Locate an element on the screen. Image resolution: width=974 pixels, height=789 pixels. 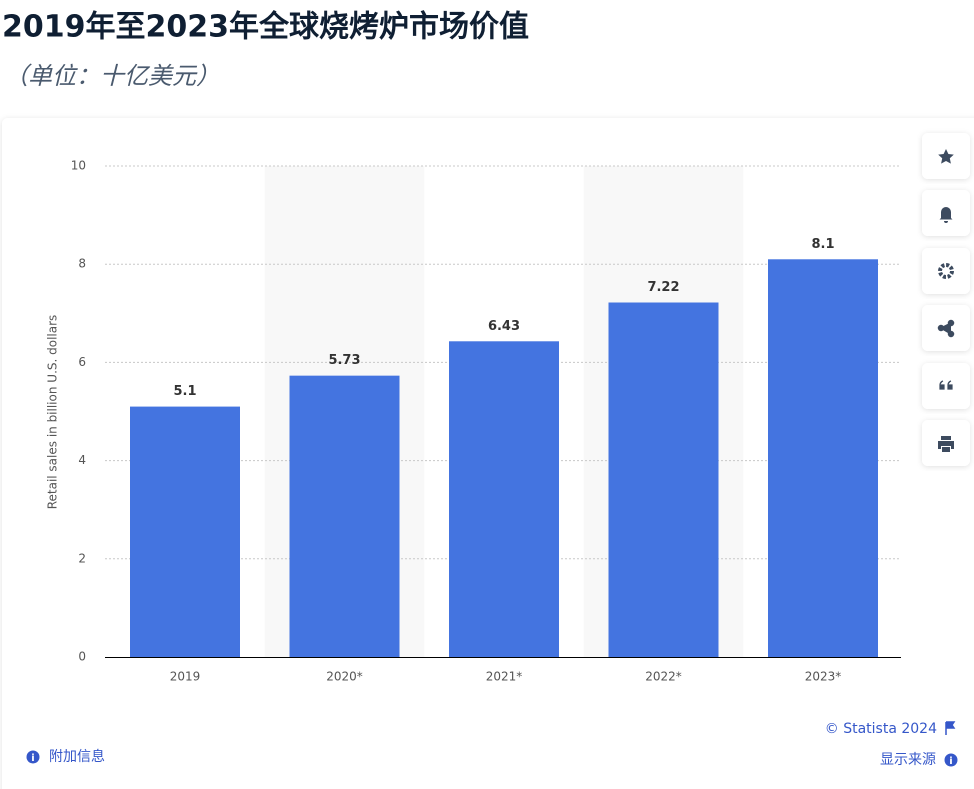
y-tick-label: 0 is located at coordinates (82, 657).